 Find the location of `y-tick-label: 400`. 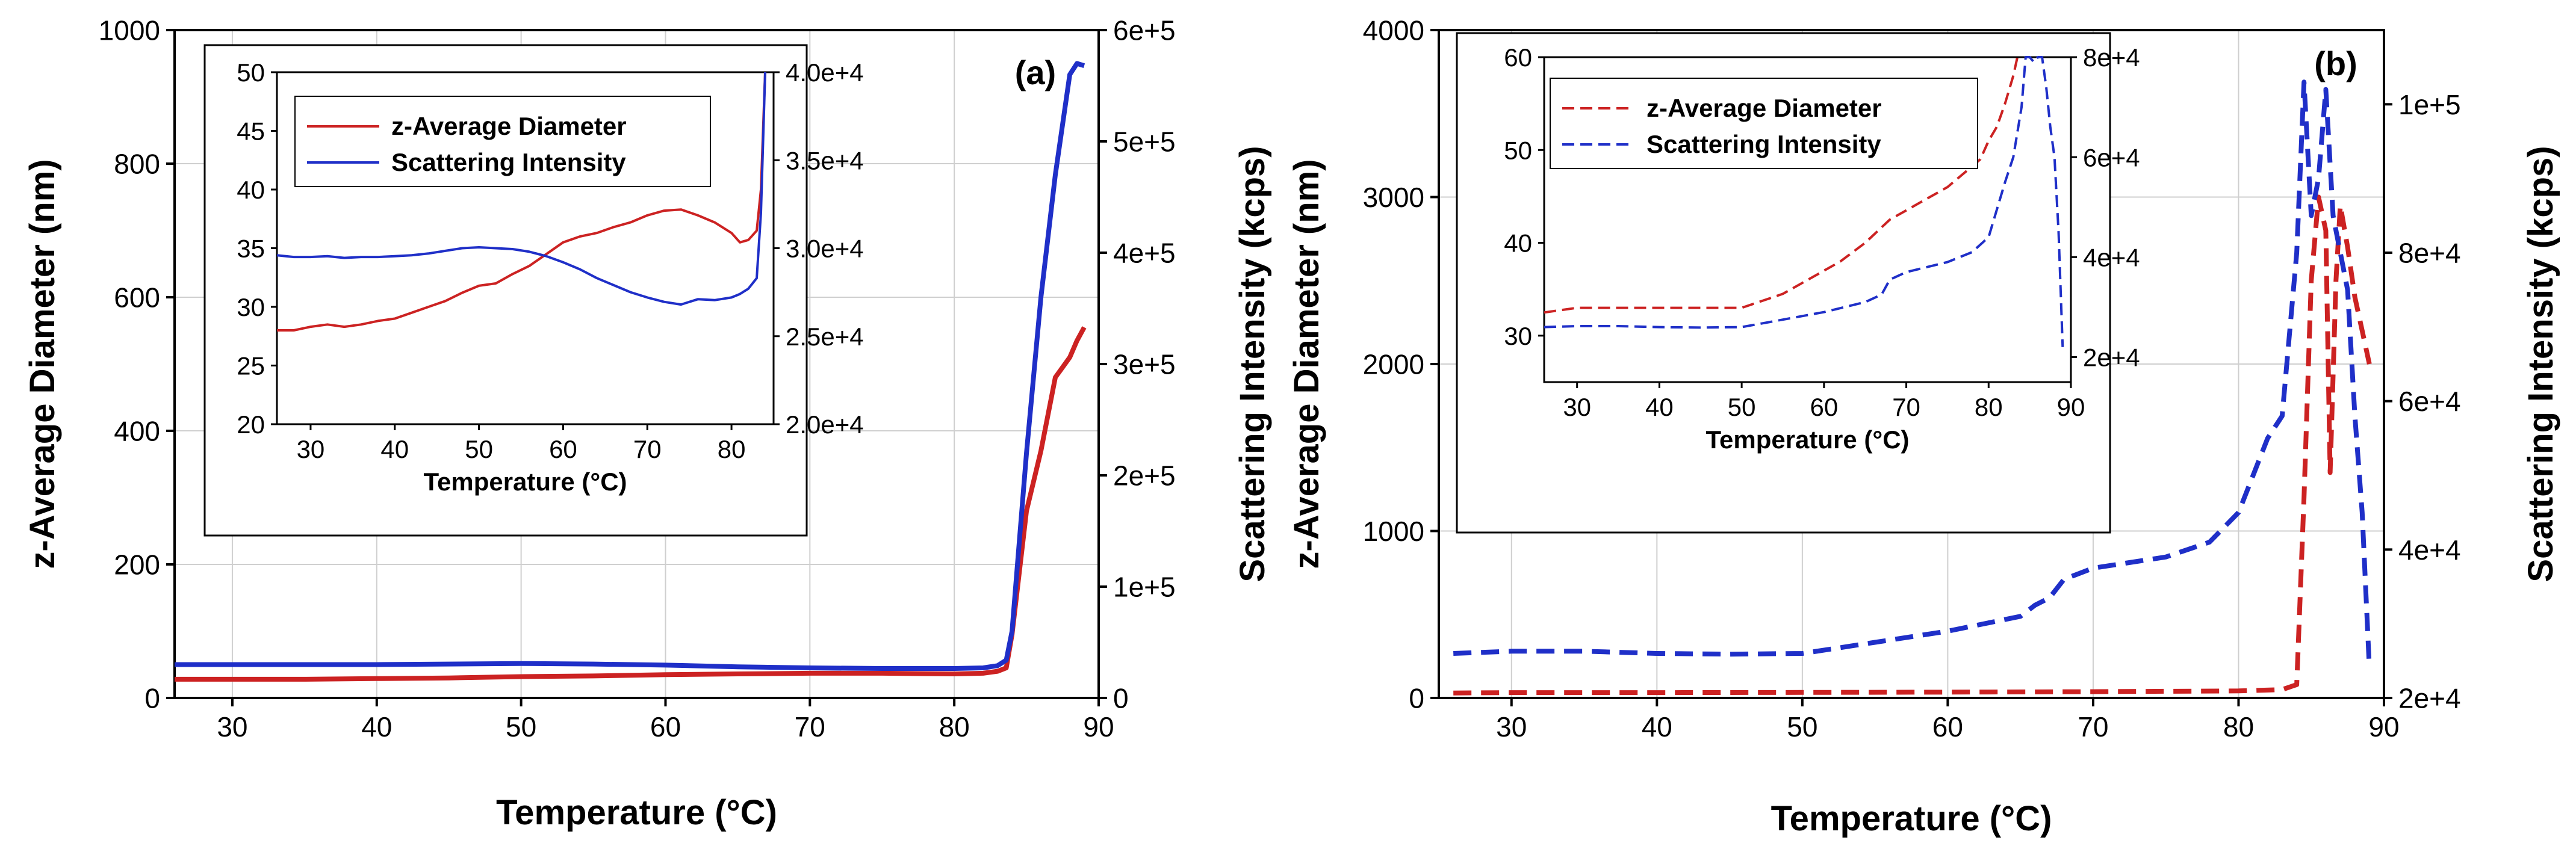

y-tick-label: 400 is located at coordinates (137, 432).